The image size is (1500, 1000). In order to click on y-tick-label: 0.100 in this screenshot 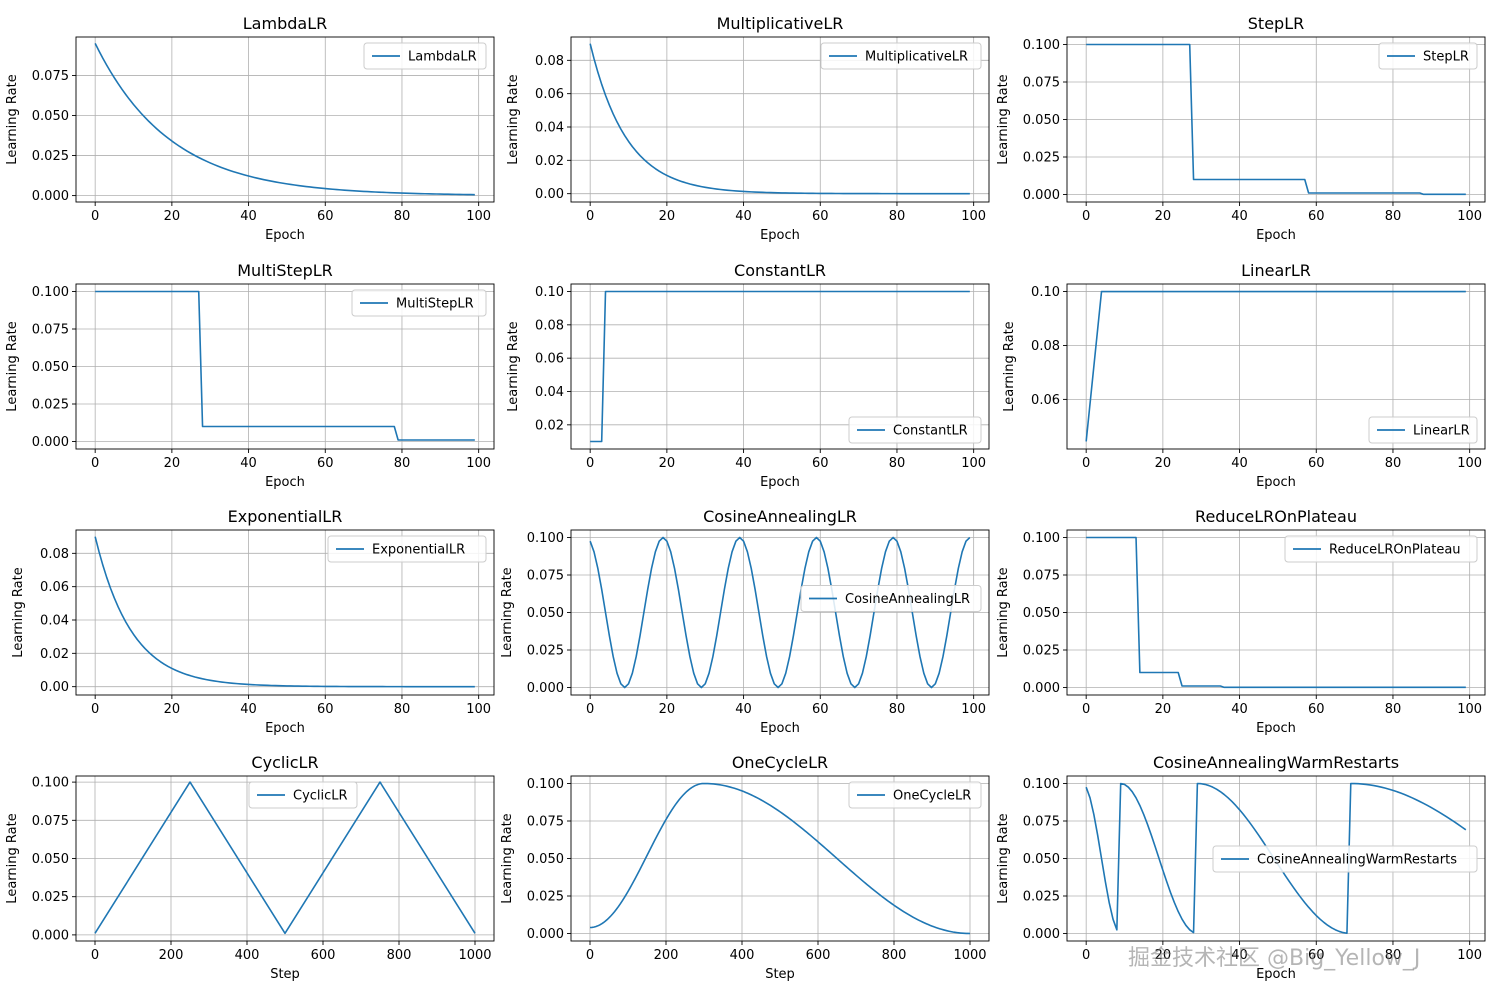, I will do `click(1041, 784)`.